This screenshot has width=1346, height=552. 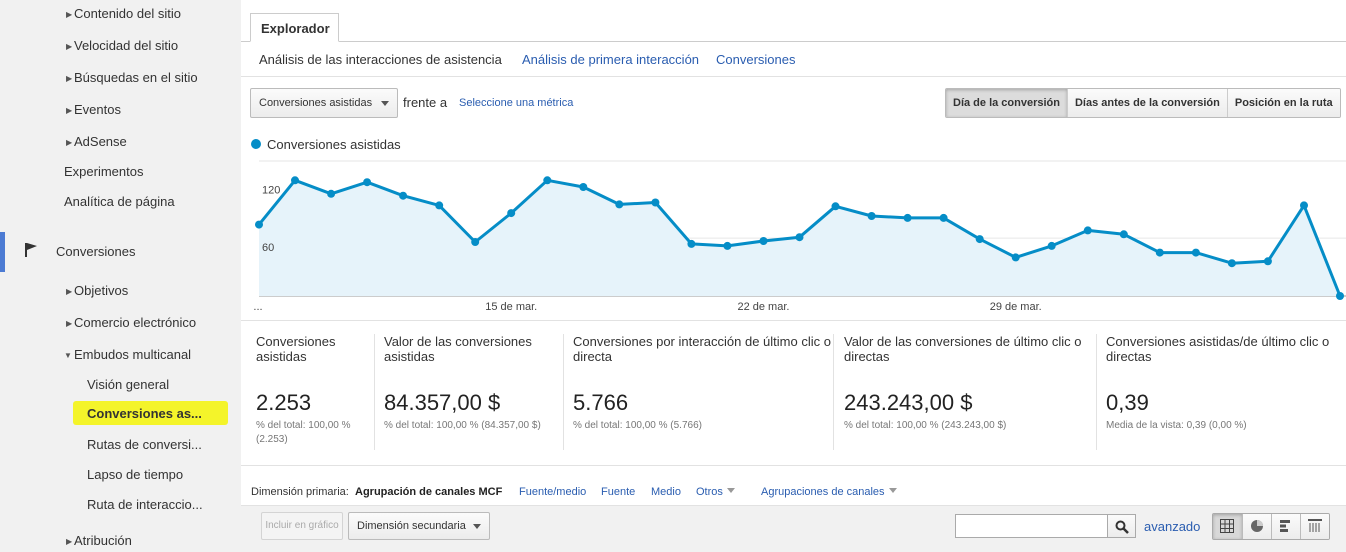 I want to click on legend-label: Conversiones asistidas, so click(x=334, y=144).